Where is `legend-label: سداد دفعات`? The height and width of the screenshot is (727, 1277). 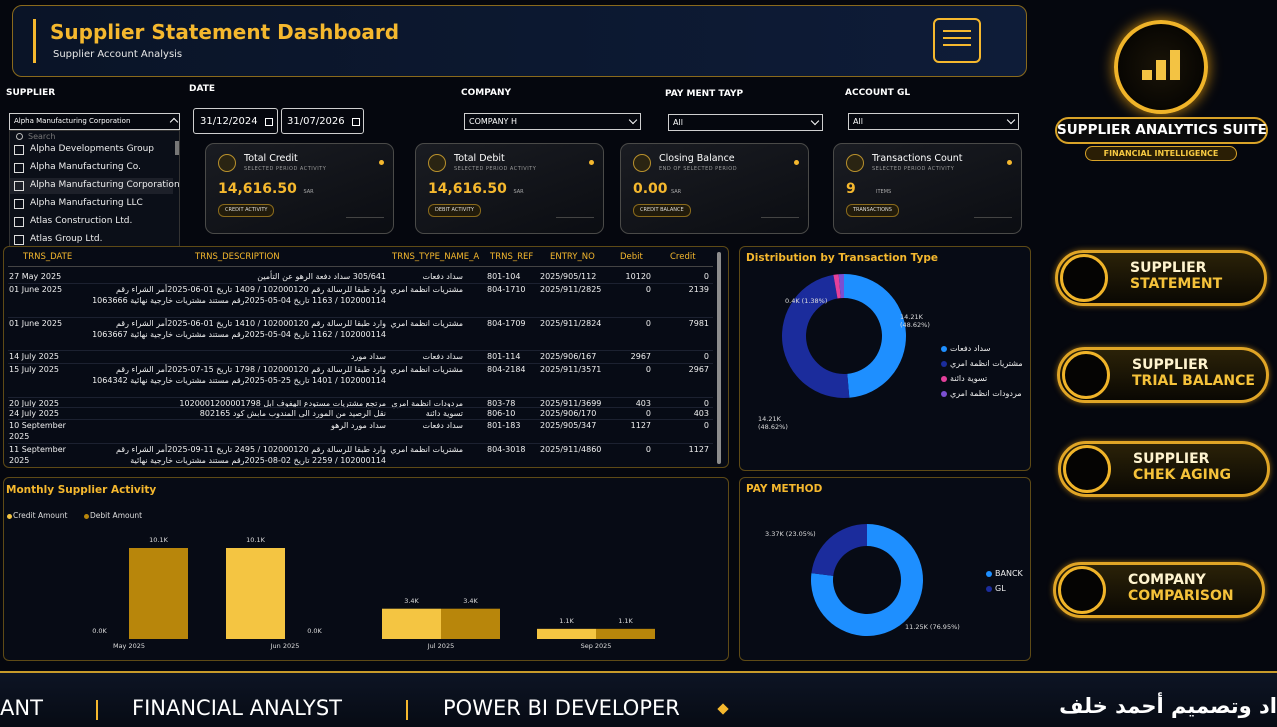
legend-label: سداد دفعات is located at coordinates (970, 348).